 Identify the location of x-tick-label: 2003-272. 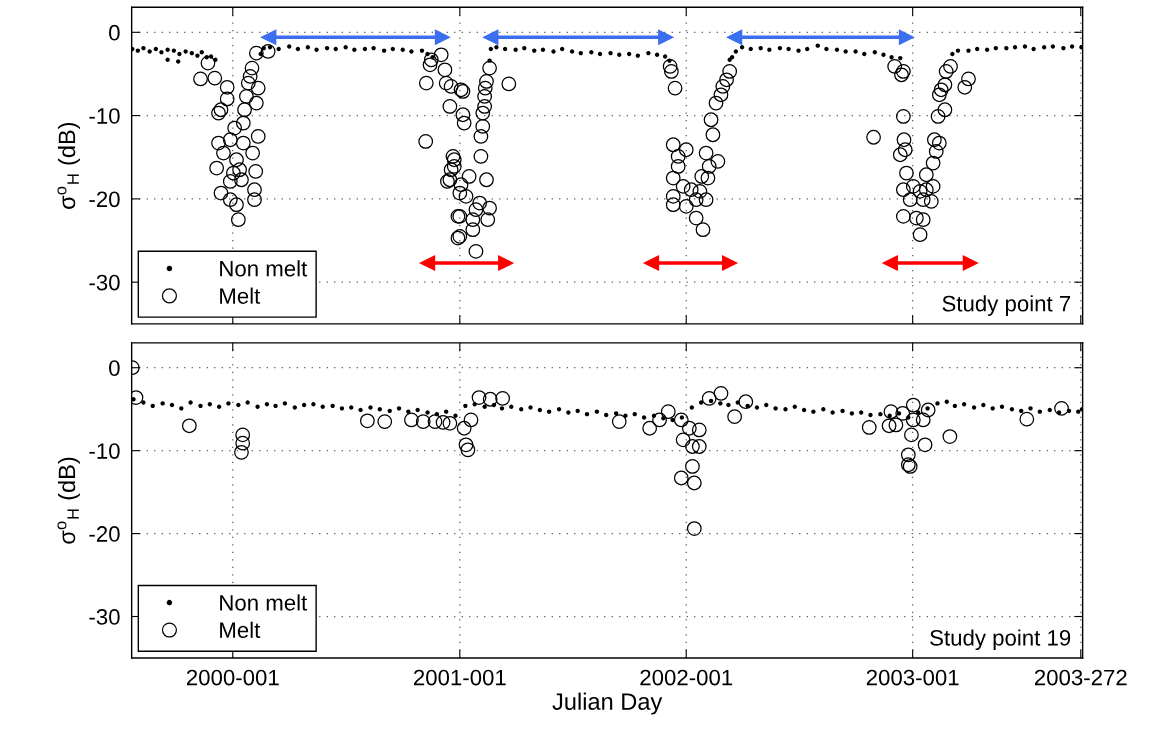
(1080, 677).